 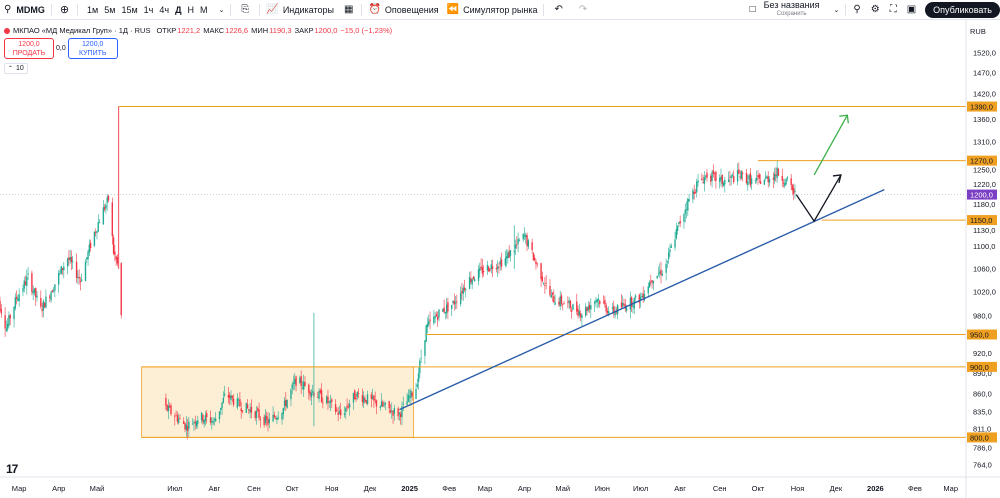 What do you see at coordinates (300, 10) in the screenshot?
I see `indicators-button: 📈 Индикаторы` at bounding box center [300, 10].